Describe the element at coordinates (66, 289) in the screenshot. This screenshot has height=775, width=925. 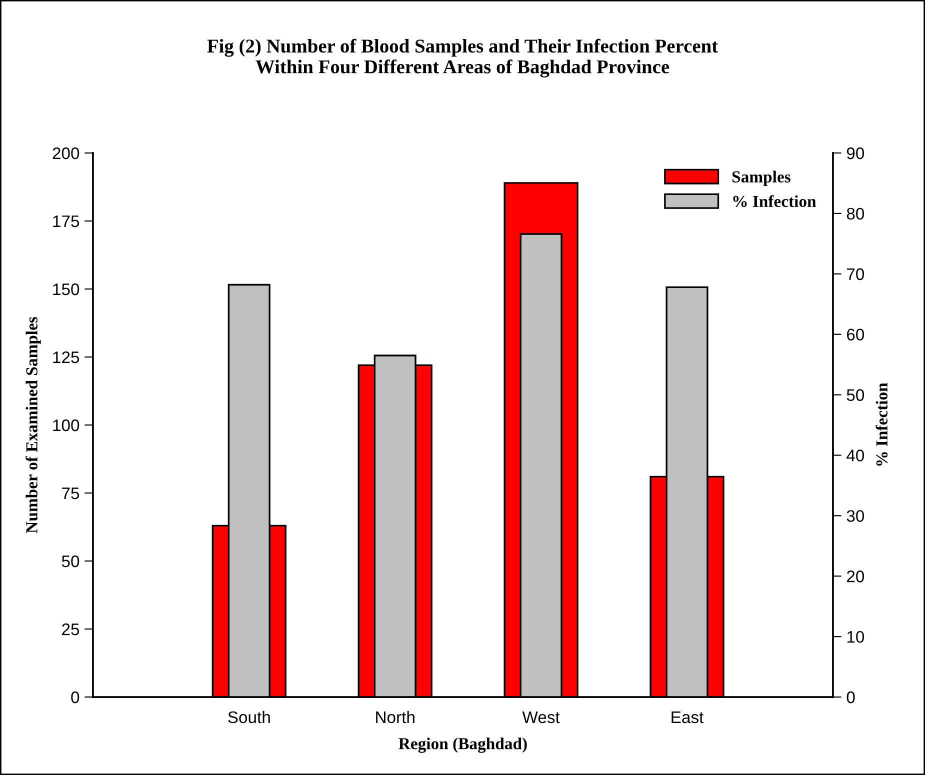
I see `y-tick-label: 150` at that location.